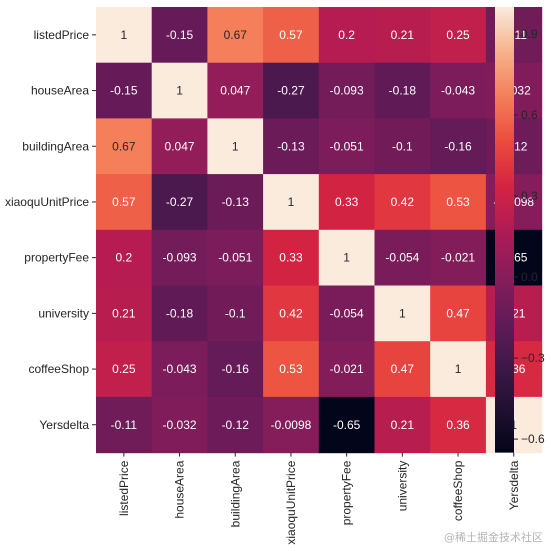 The image size is (551, 551). What do you see at coordinates (529, 196) in the screenshot?
I see `colorbar-tick-label: 0.3` at bounding box center [529, 196].